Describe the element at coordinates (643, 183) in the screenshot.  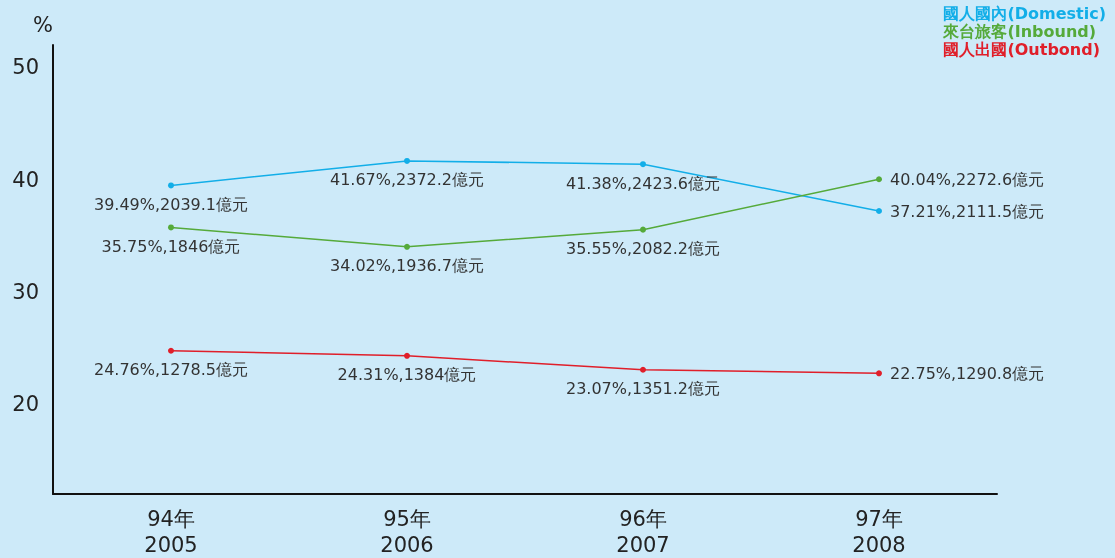
I see `data-label: 41.38%,2423.6億元` at that location.